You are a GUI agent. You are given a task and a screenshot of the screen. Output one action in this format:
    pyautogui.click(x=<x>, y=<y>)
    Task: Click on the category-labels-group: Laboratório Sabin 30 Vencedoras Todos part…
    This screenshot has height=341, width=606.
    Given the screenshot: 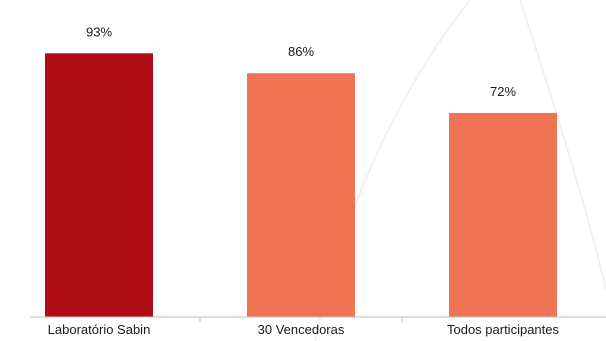 What is the action you would take?
    pyautogui.click(x=304, y=329)
    